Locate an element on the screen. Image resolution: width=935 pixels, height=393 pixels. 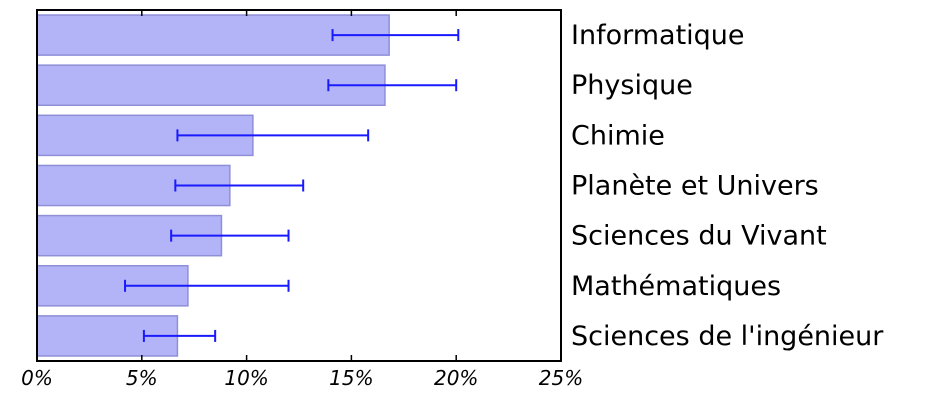
x-tick-label: 5% is located at coordinates (142, 378).